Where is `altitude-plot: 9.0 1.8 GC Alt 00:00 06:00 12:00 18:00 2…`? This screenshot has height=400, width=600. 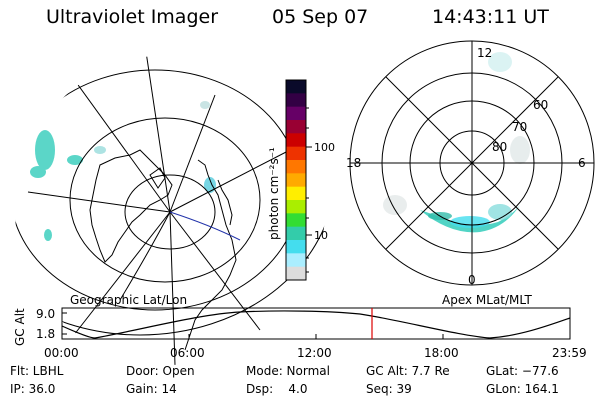 altitude-plot: 9.0 1.8 GC Alt 00:00 06:00 12:00 18:00 2… is located at coordinates (300, 333).